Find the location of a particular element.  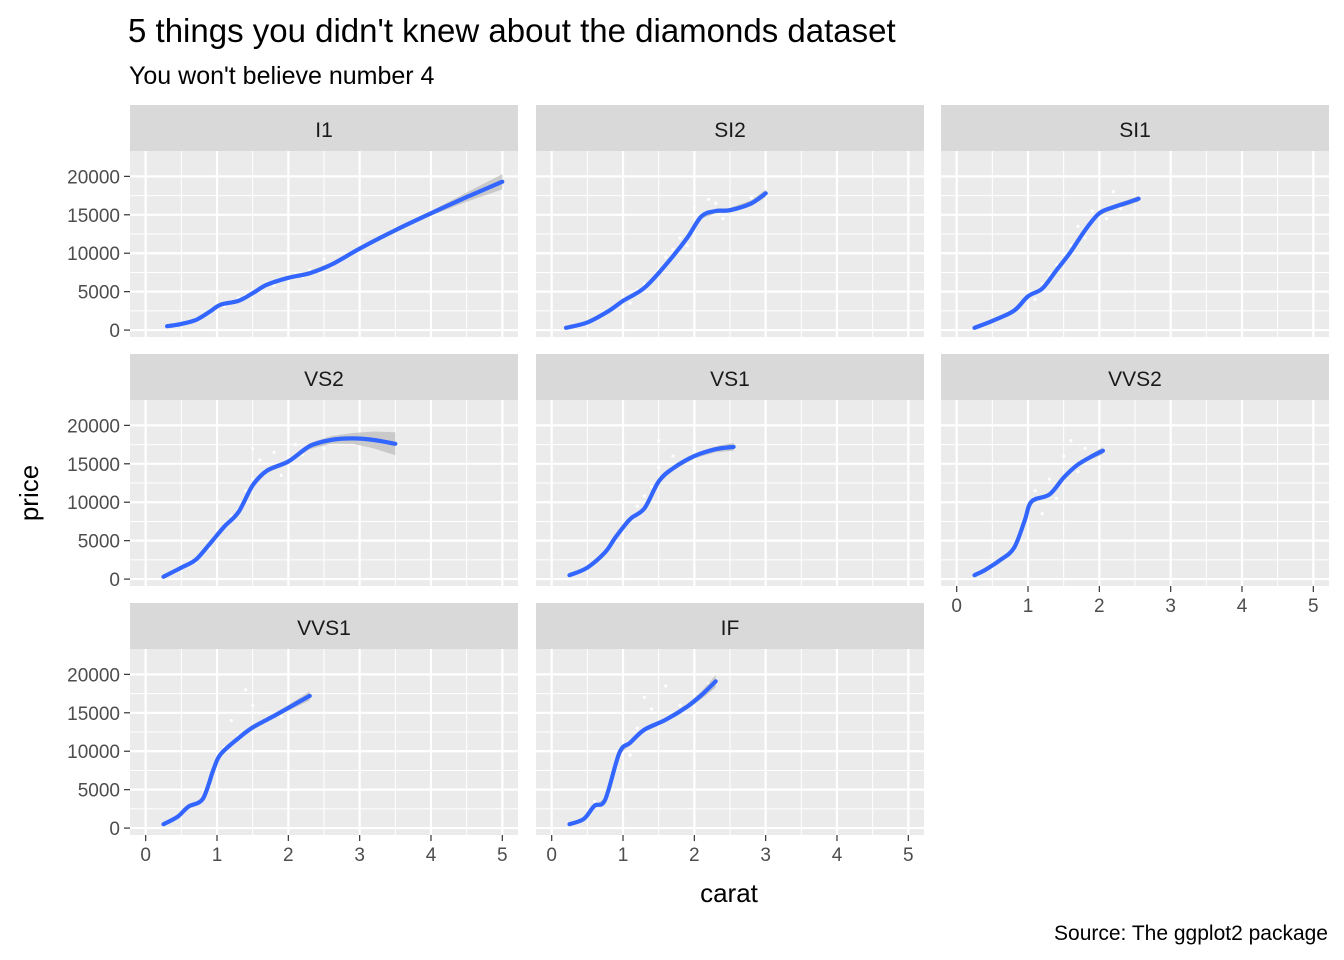

facet-panel-vvs1: VVS1 0 5000 10000 15000 20000 0 1 2 3 4 5 is located at coordinates (292, 734).